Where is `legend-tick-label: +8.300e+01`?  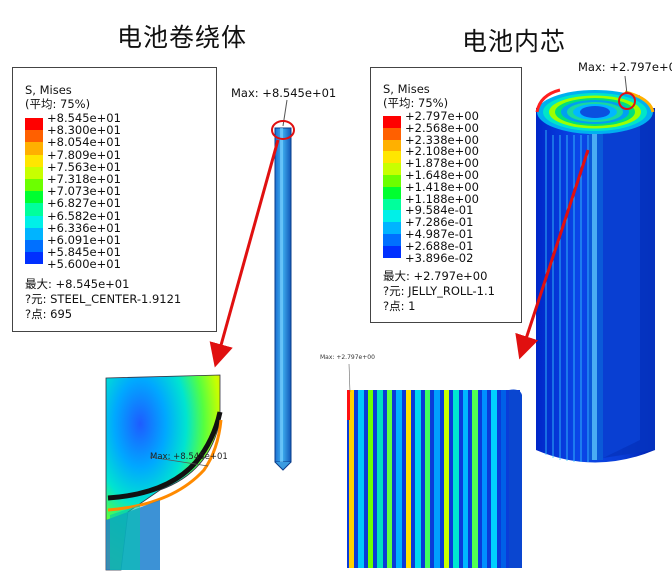 legend-tick-label: +8.300e+01 is located at coordinates (84, 130).